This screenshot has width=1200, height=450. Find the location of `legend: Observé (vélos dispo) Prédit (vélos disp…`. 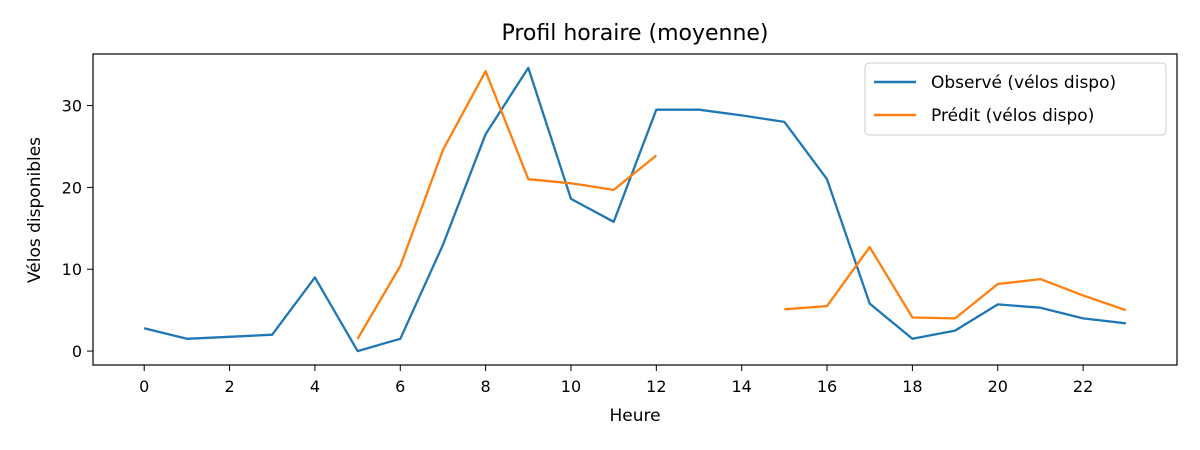

legend: Observé (vélos dispo) Prédit (vélos disp… is located at coordinates (1015, 99).